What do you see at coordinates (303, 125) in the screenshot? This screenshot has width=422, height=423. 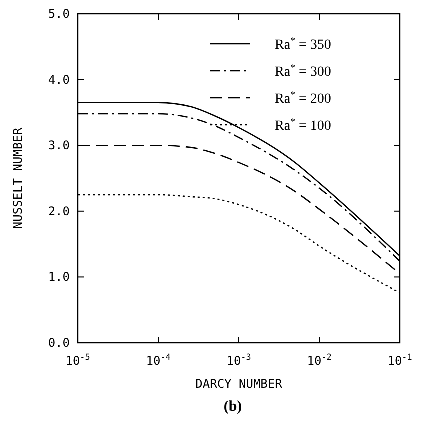 I see `legend-label: Ra$^{*}$ = 100` at bounding box center [303, 125].